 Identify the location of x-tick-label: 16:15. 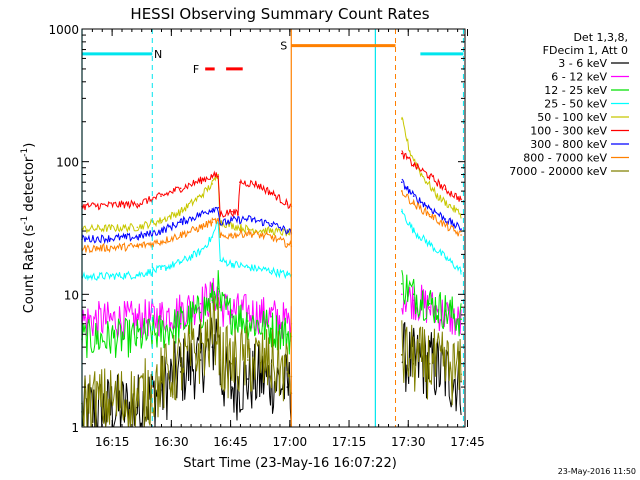
(112, 442).